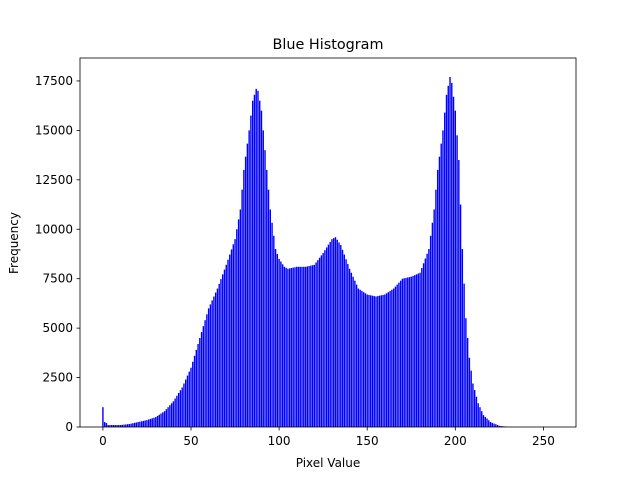 The height and width of the screenshot is (480, 640). Describe the element at coordinates (367, 441) in the screenshot. I see `x-tick-label: 150` at that location.